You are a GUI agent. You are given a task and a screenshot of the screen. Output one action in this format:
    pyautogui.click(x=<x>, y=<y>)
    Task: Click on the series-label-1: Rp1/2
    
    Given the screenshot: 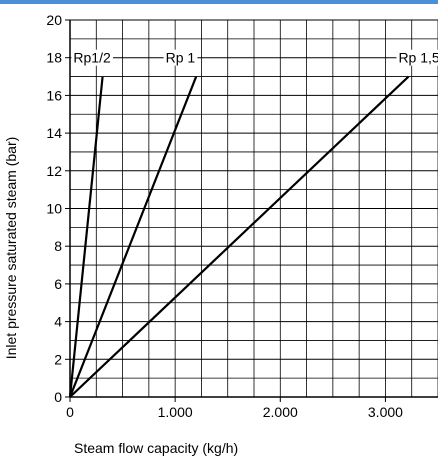 What is the action you would take?
    pyautogui.click(x=92, y=58)
    